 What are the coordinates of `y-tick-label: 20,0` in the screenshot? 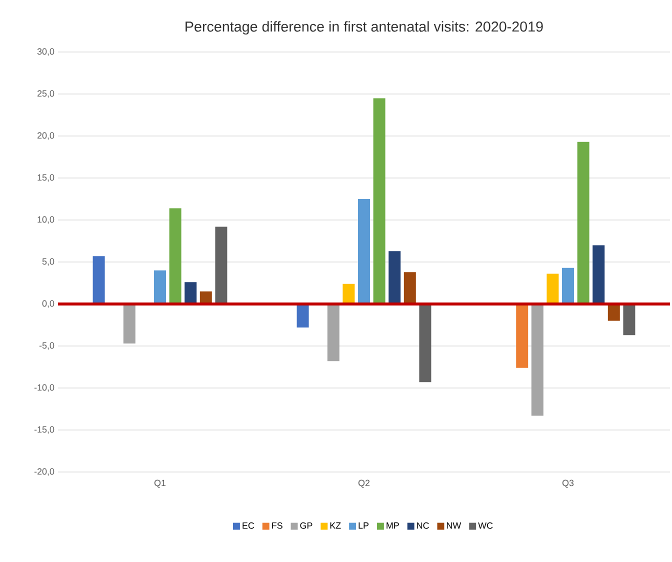 It's located at (45, 136).